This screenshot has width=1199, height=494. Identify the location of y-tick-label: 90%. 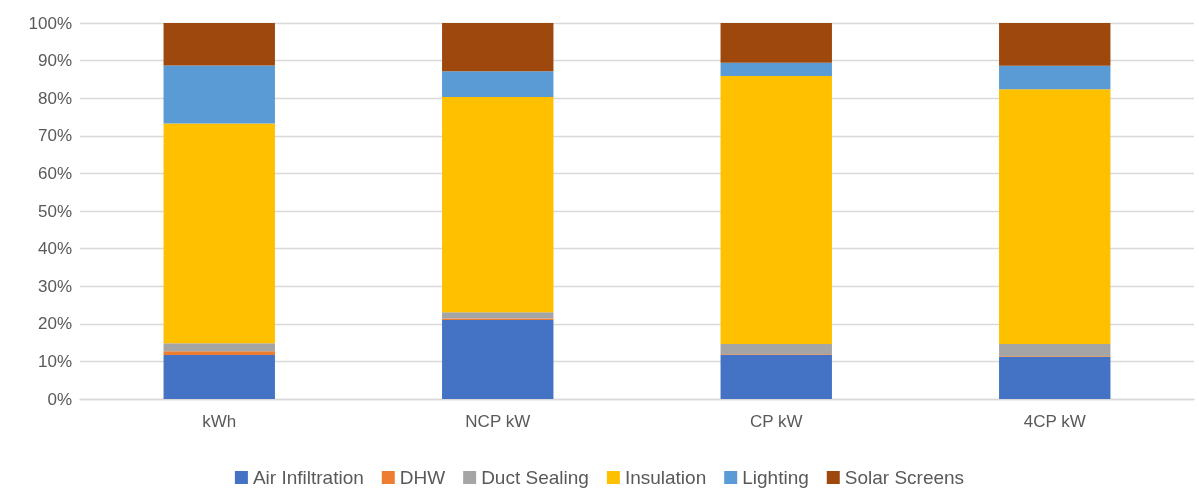
(54, 61).